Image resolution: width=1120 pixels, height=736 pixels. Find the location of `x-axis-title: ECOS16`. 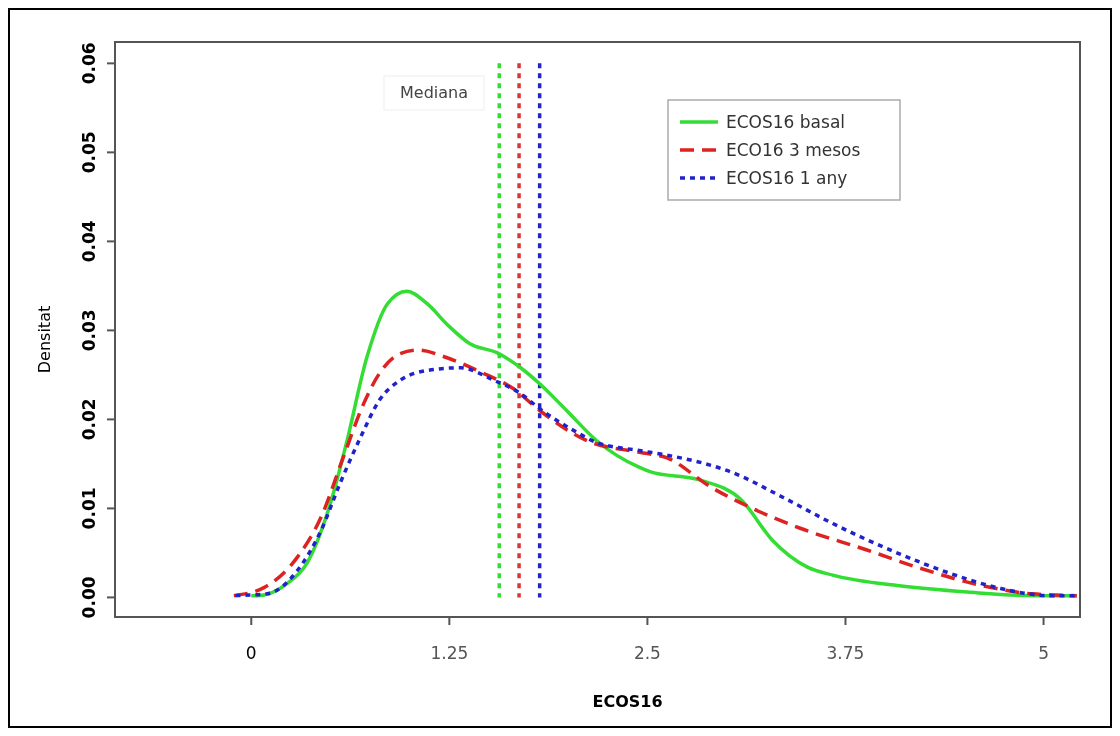

x-axis-title: ECOS16 is located at coordinates (627, 701).